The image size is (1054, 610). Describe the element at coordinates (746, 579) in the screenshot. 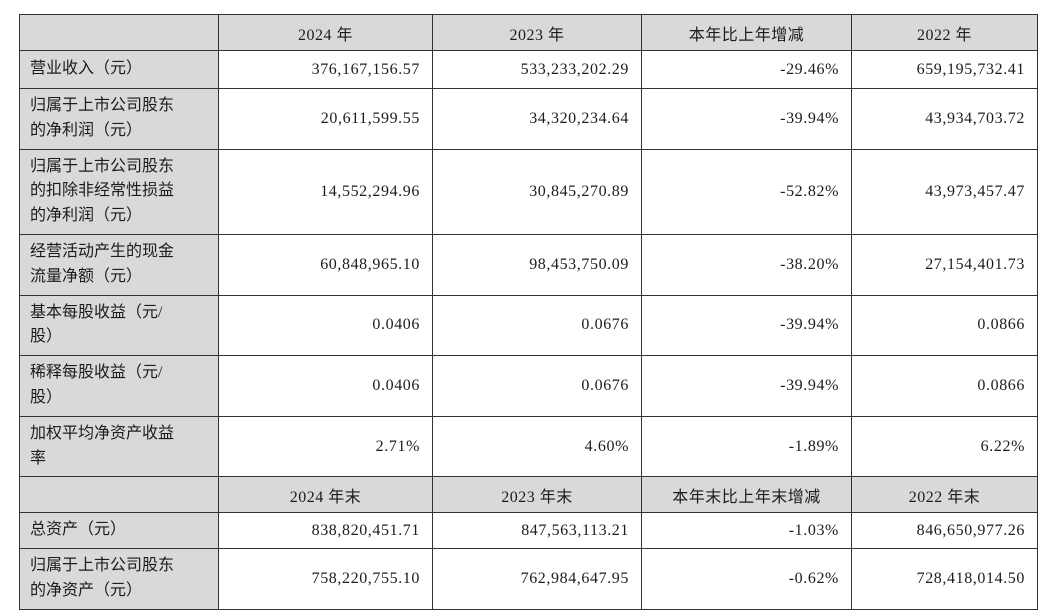

I see `value-cell: -0.62%` at that location.